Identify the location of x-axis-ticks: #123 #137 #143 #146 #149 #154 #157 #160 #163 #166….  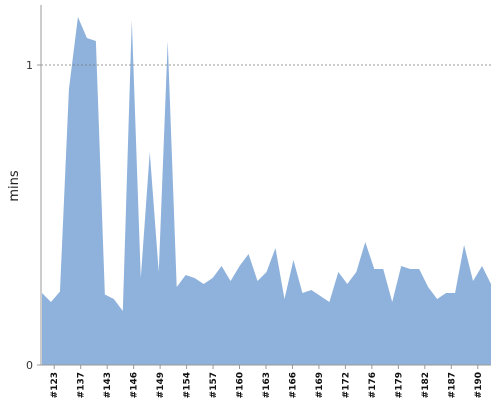
(267, 381).